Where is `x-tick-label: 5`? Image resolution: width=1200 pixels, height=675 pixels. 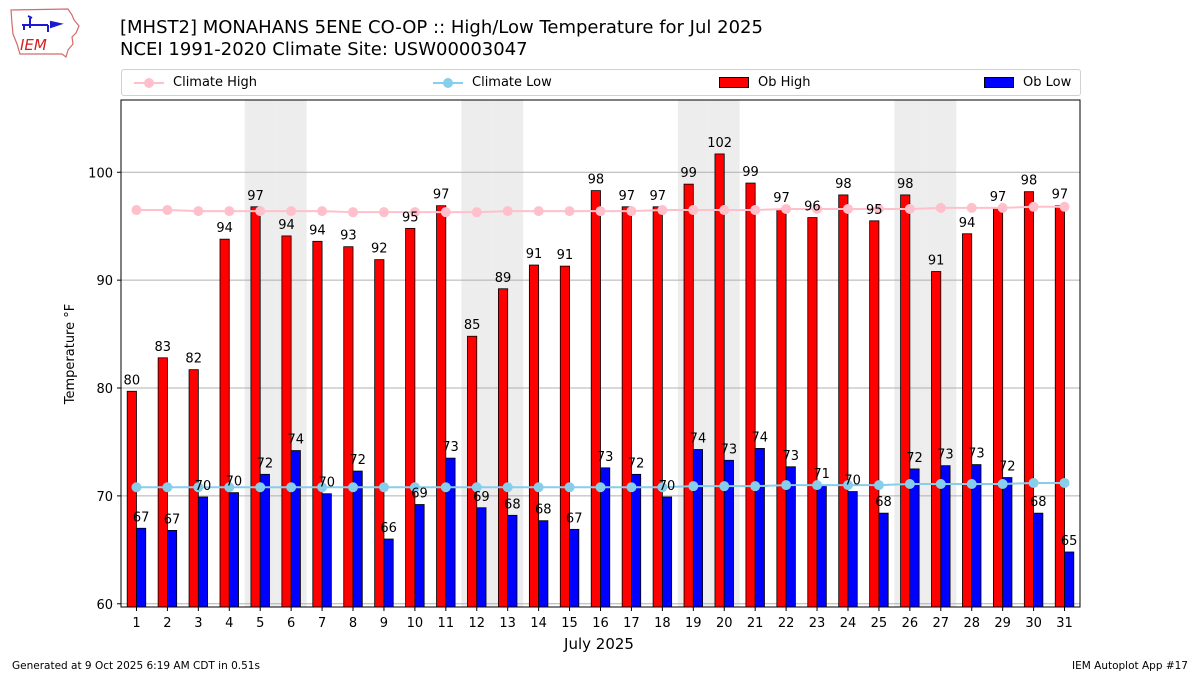 x-tick-label: 5 is located at coordinates (260, 623).